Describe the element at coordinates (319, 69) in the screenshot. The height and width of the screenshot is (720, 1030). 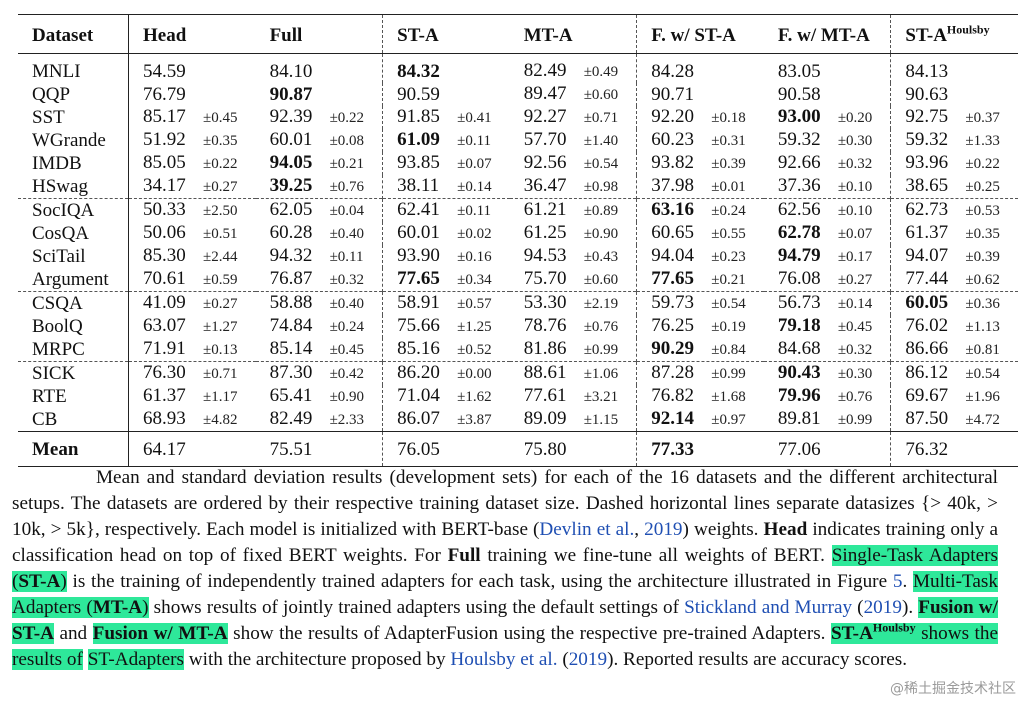
I see `table-cell: 84.10` at that location.